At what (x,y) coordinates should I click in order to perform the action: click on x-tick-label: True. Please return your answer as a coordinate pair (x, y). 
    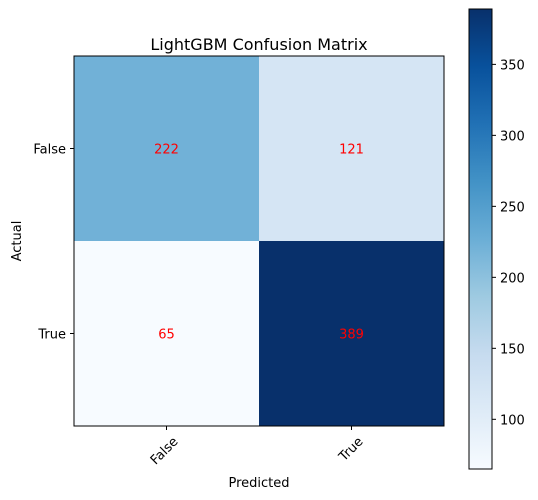
    Looking at the image, I should click on (351, 449).